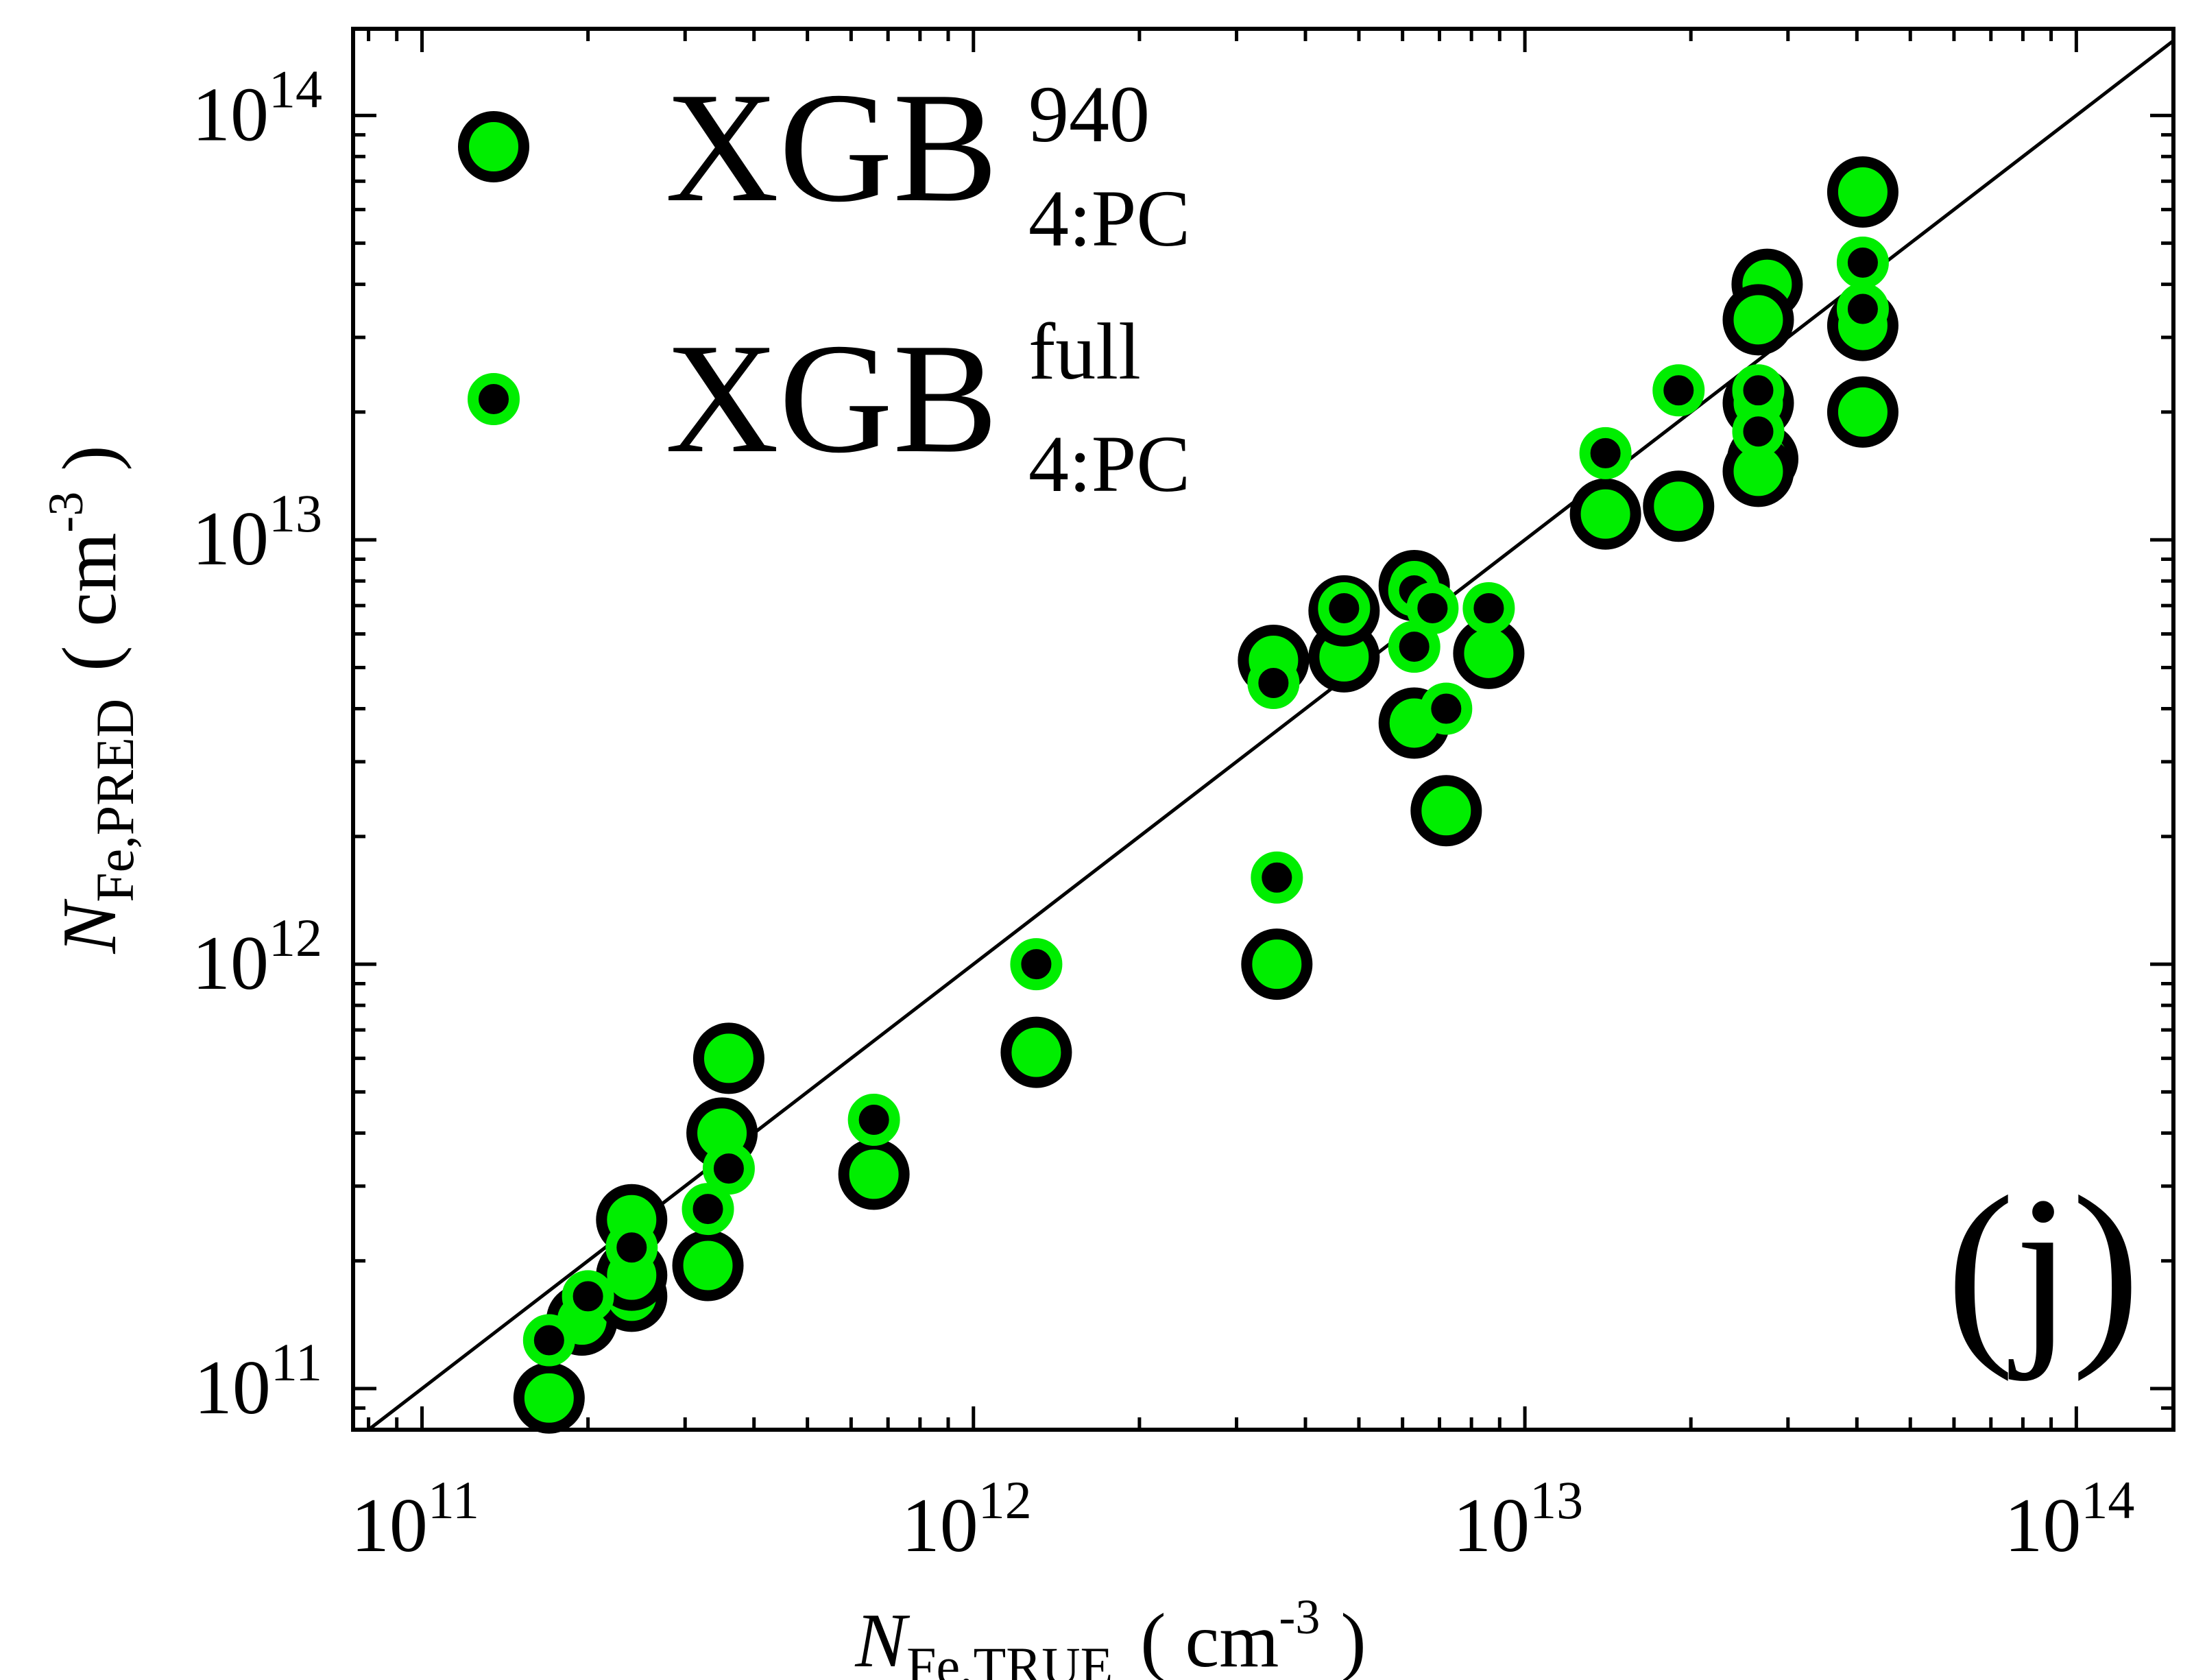 The height and width of the screenshot is (1680, 2194). Describe the element at coordinates (453, 1500) in the screenshot. I see `x-tick-label-exp: 11` at that location.